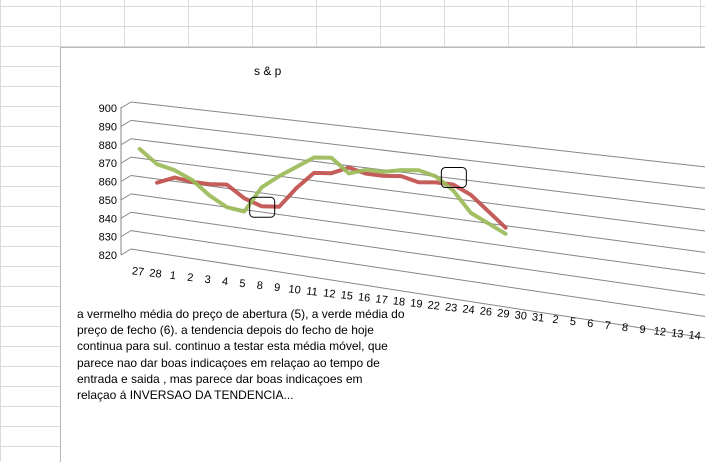 This screenshot has height=462, width=705. Describe the element at coordinates (108, 109) in the screenshot. I see `y-tick-label: 900` at that location.